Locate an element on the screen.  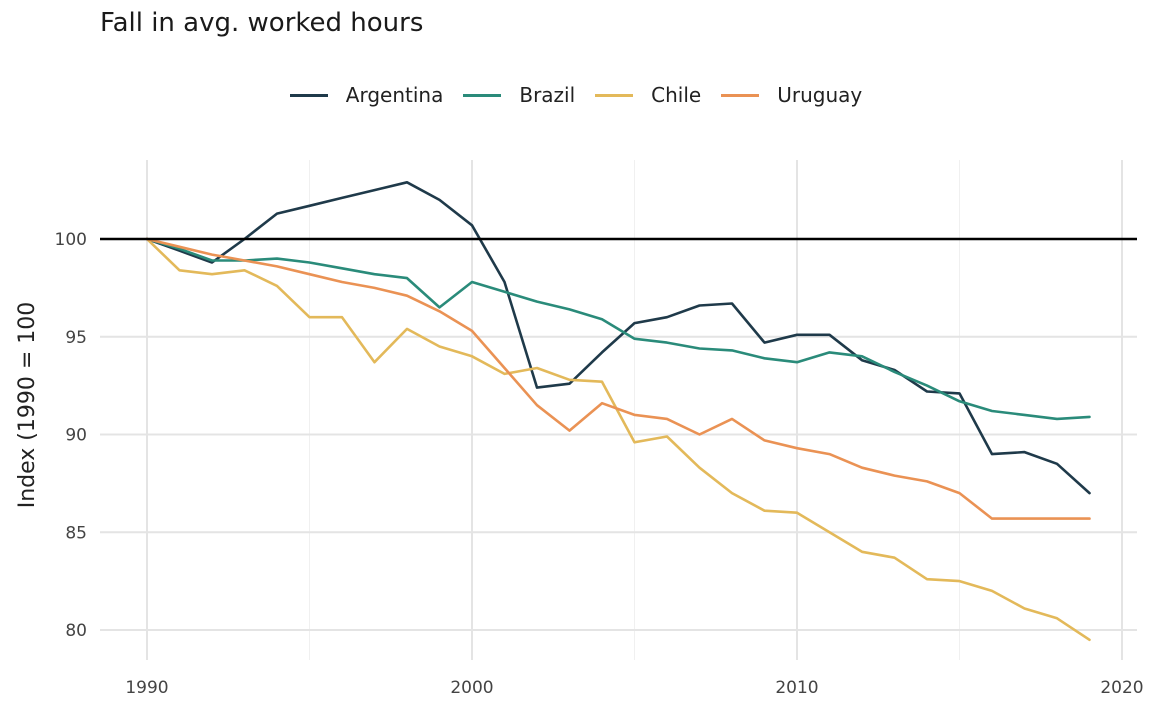
legend-label: Chile is located at coordinates (676, 95).